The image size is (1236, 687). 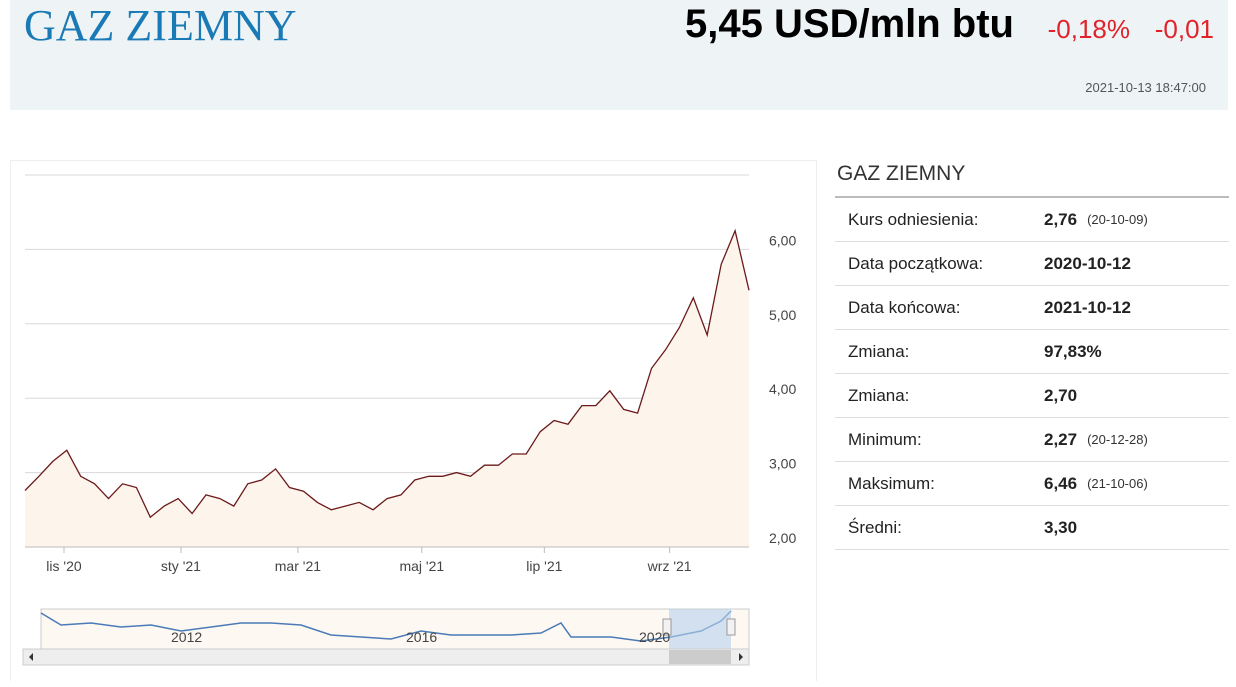 What do you see at coordinates (849, 24) in the screenshot?
I see `price: 5,45 USD/mln btu` at bounding box center [849, 24].